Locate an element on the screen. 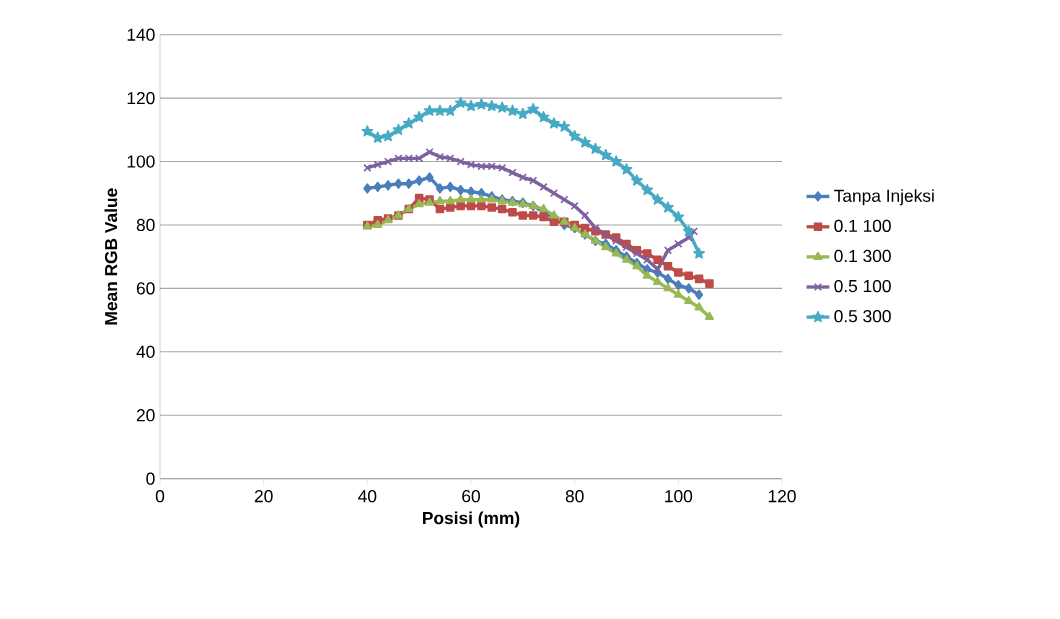  y-tick-label: 140 is located at coordinates (141, 34).